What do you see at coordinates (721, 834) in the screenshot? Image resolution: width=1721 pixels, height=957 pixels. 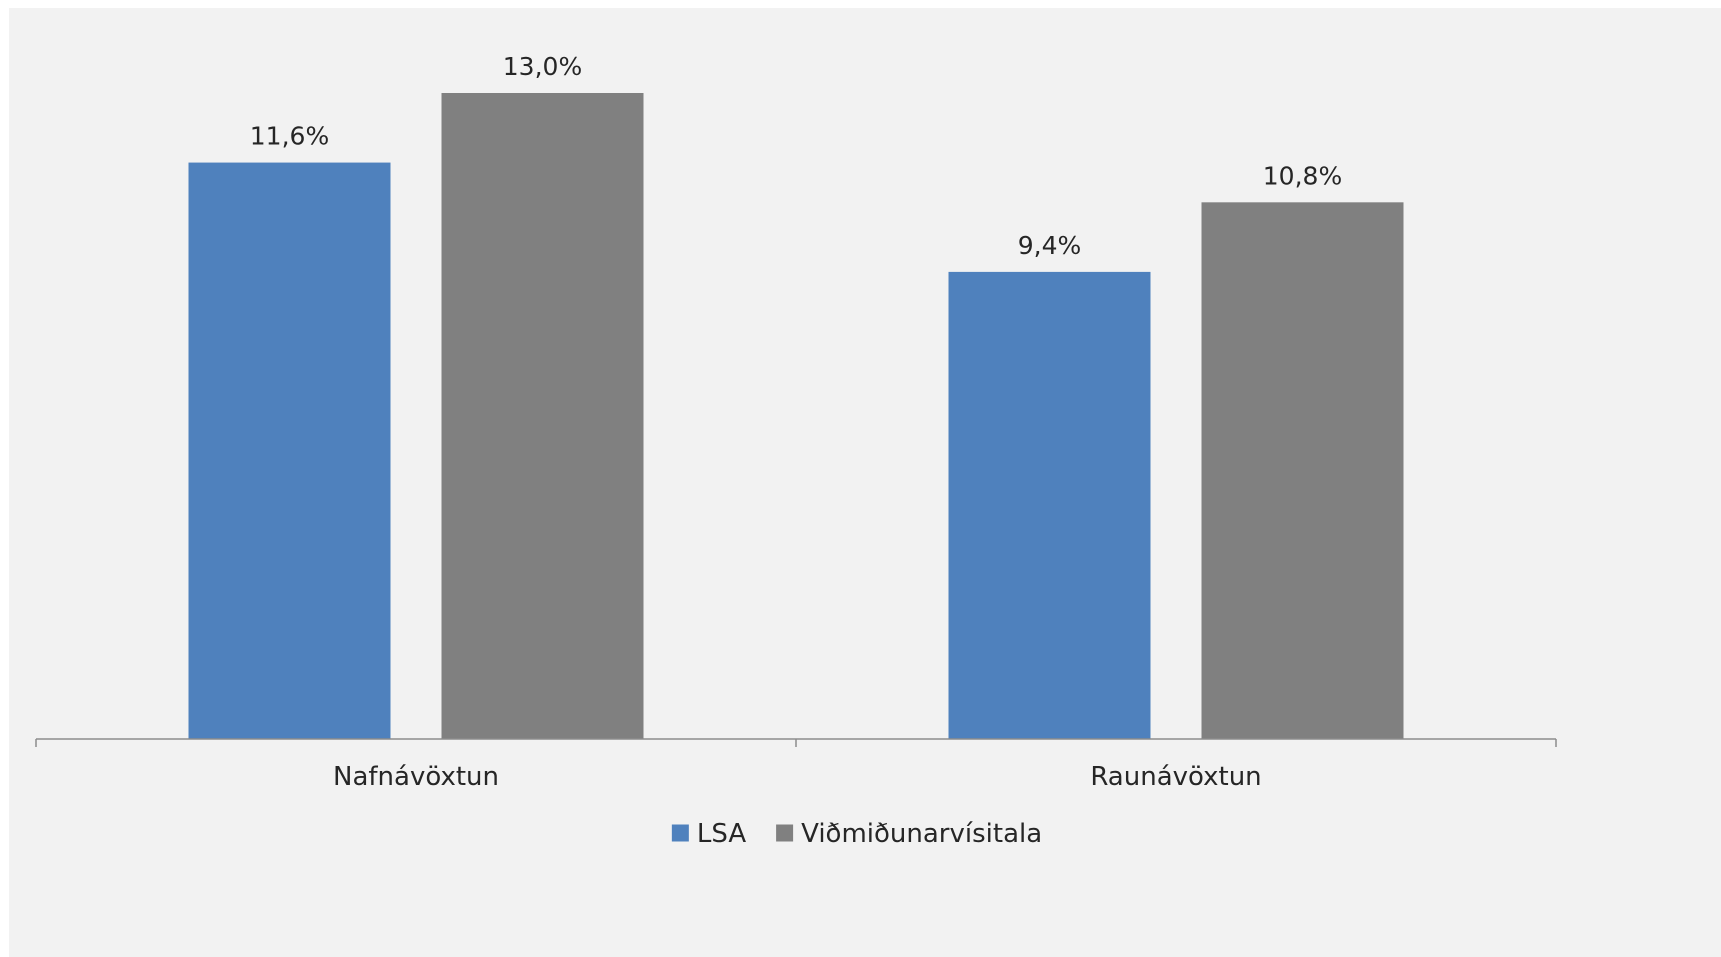 I see `legend-label-lsa: LSA` at bounding box center [721, 834].